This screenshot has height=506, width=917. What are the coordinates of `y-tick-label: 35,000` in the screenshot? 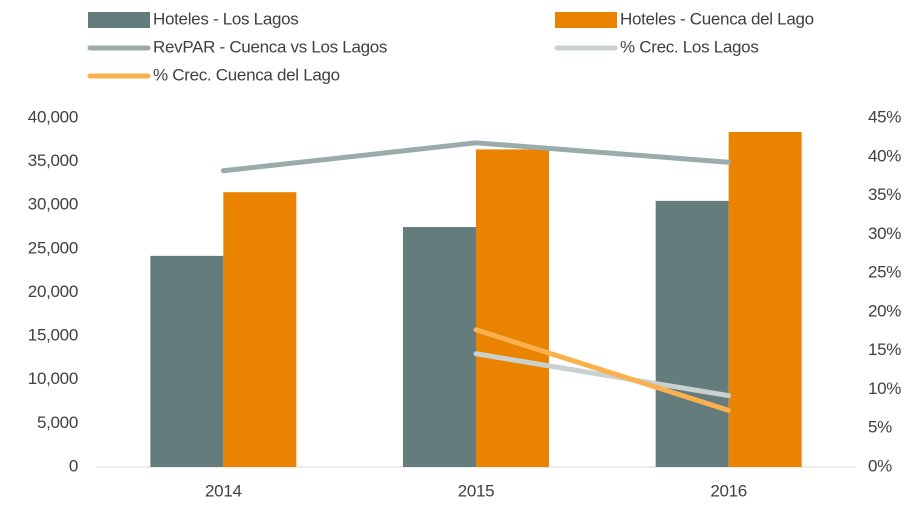 It's located at (53, 160).